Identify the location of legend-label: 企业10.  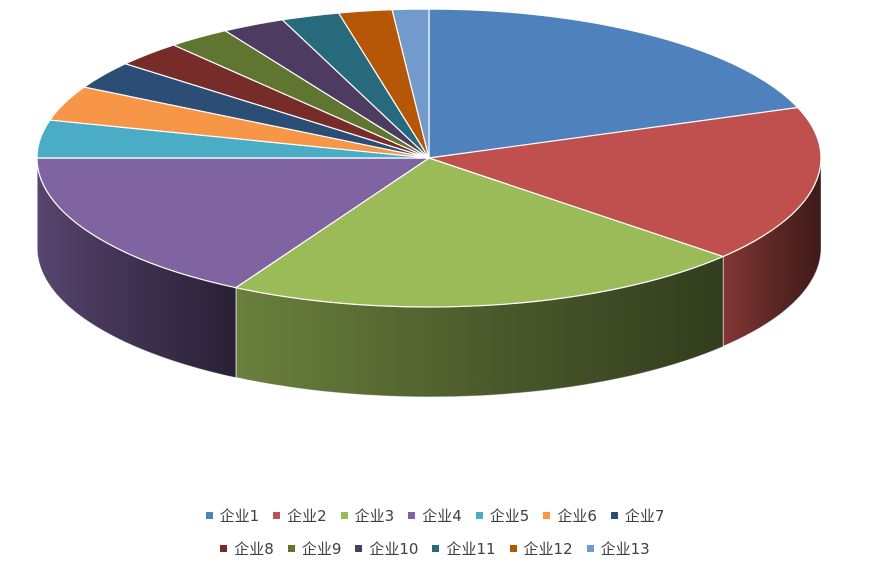
(394, 549).